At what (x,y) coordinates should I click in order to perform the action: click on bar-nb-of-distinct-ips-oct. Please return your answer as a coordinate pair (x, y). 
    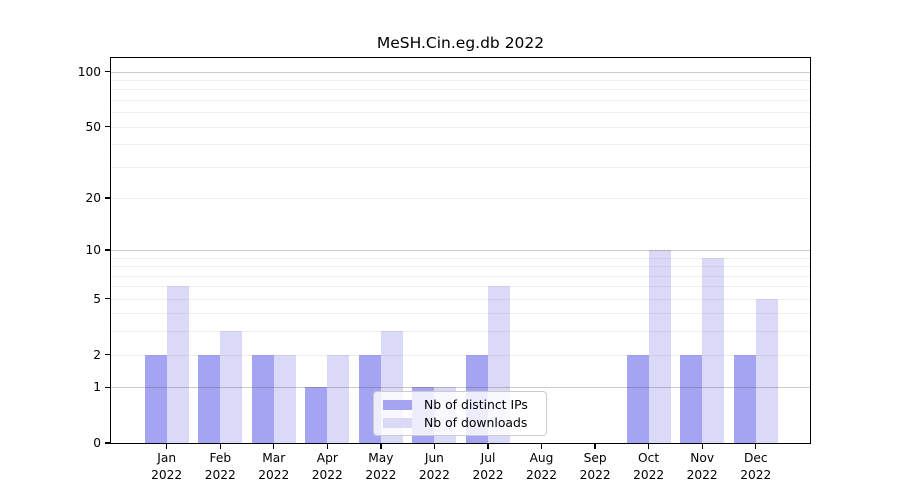
    Looking at the image, I should click on (637, 398).